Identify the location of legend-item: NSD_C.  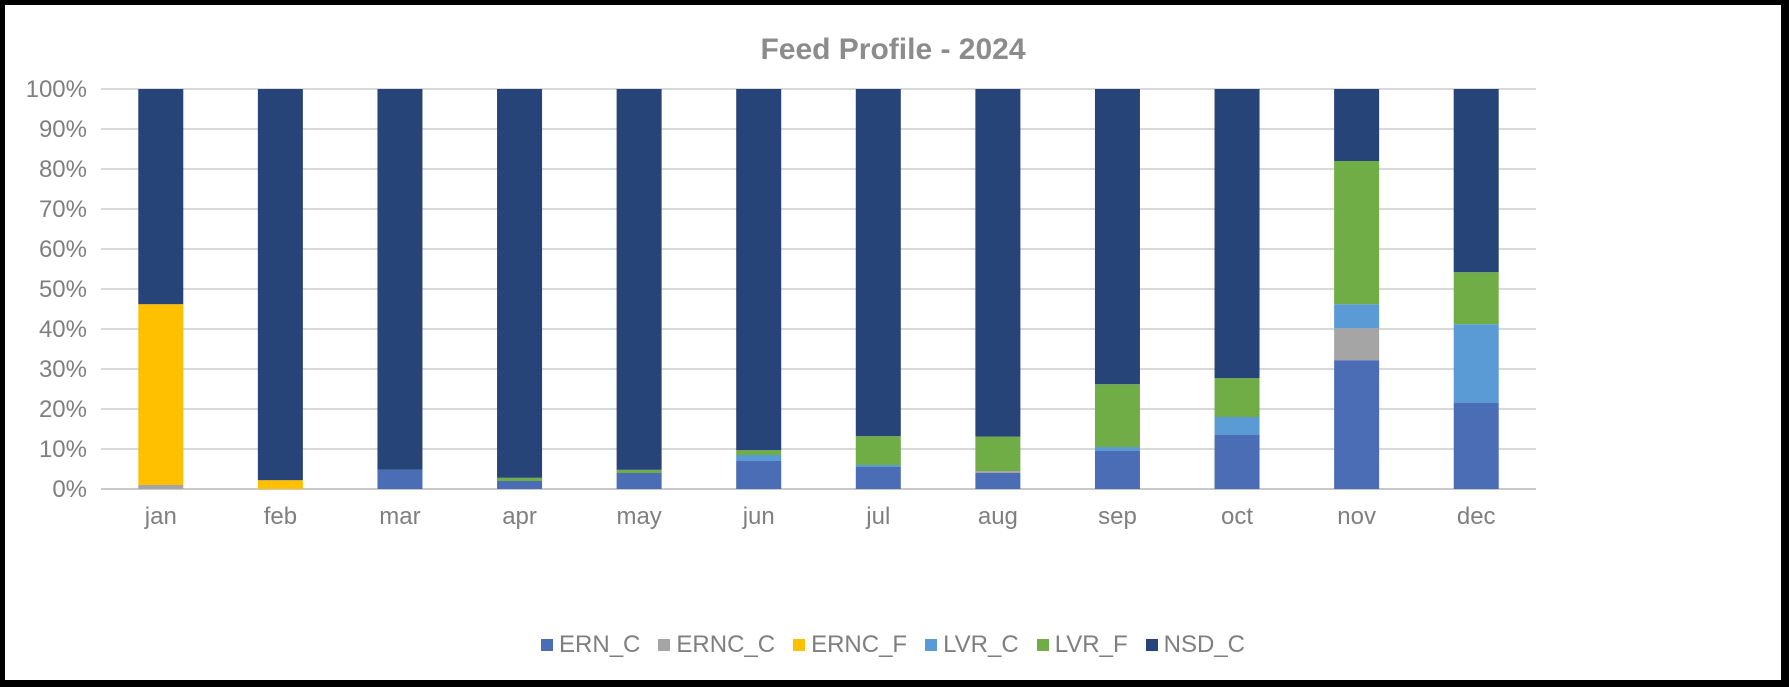
(1195, 645).